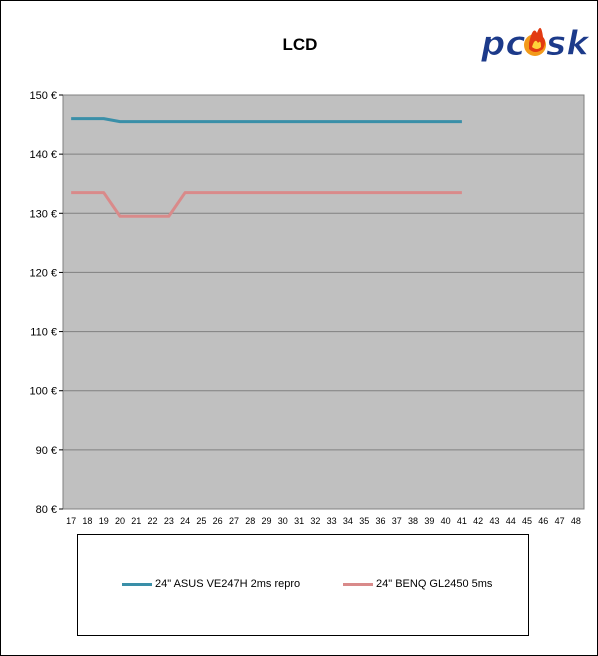 This screenshot has width=598, height=656. What do you see at coordinates (511, 521) in the screenshot?
I see `x-tick-label: 44` at bounding box center [511, 521].